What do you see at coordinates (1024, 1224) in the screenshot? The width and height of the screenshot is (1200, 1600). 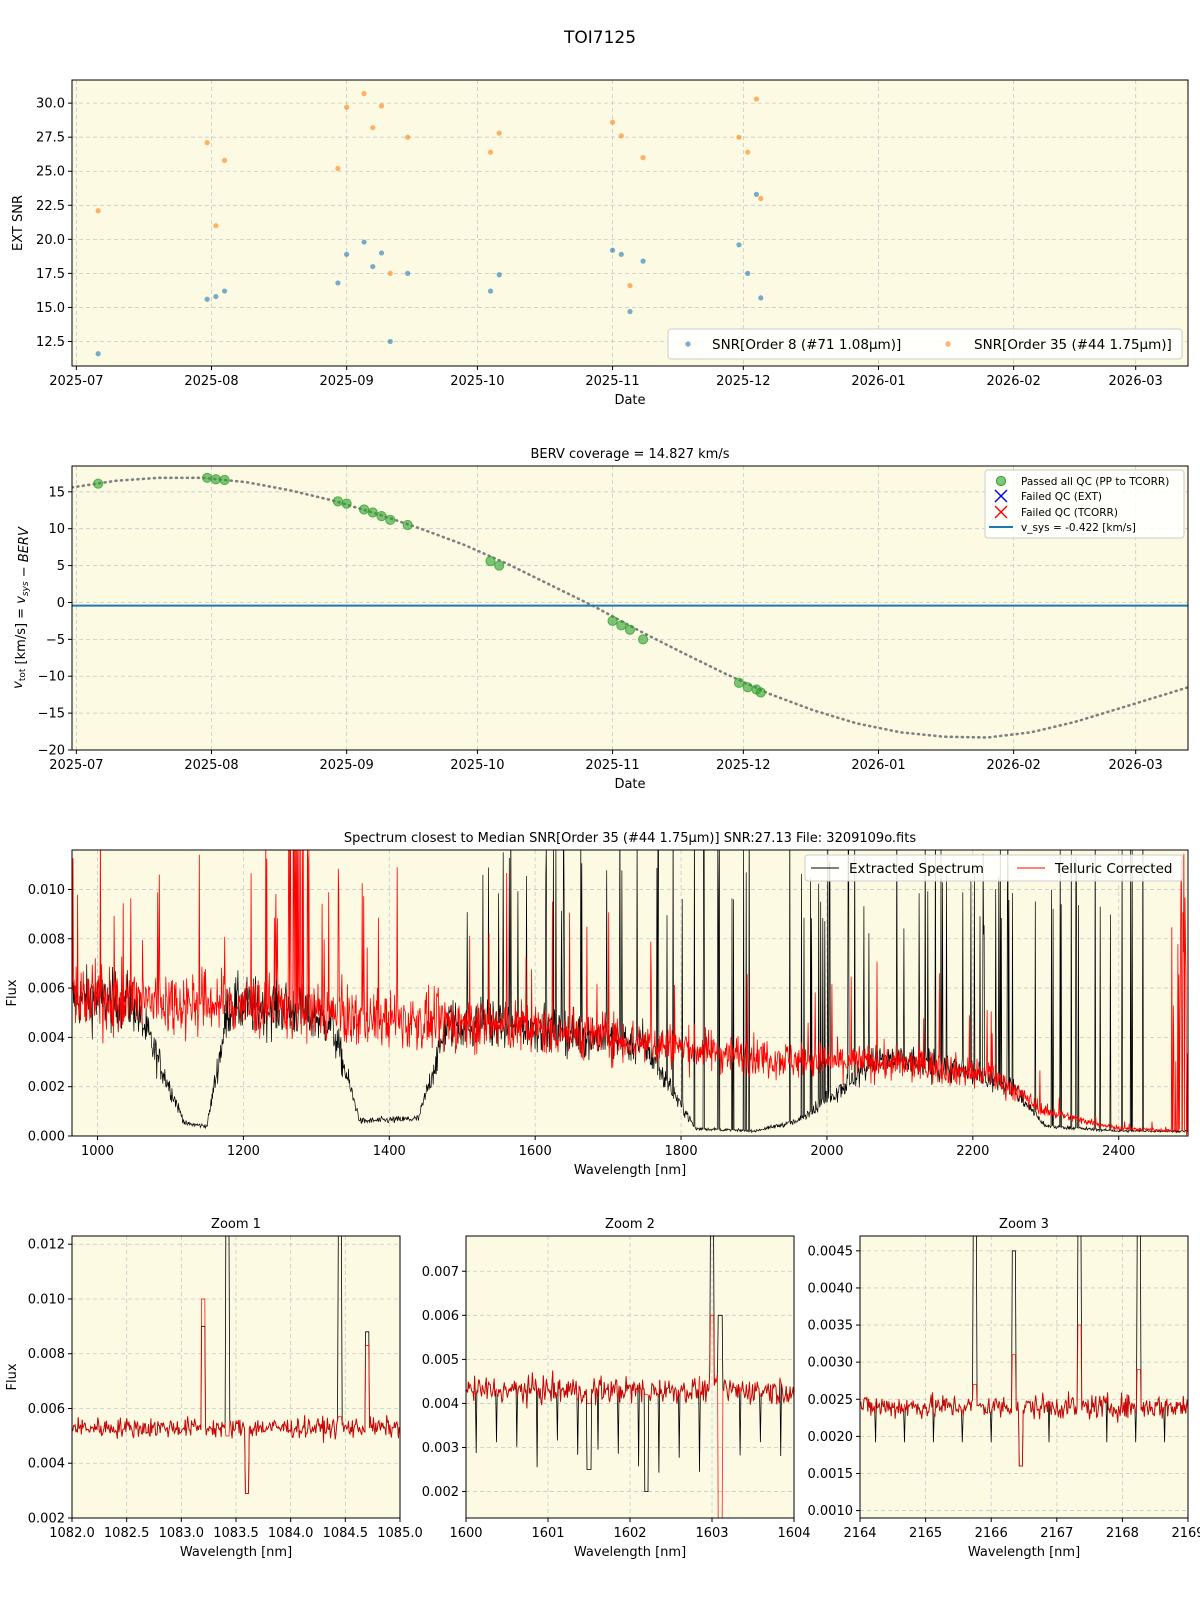 I see `zoom3-title: Zoom 3` at bounding box center [1024, 1224].